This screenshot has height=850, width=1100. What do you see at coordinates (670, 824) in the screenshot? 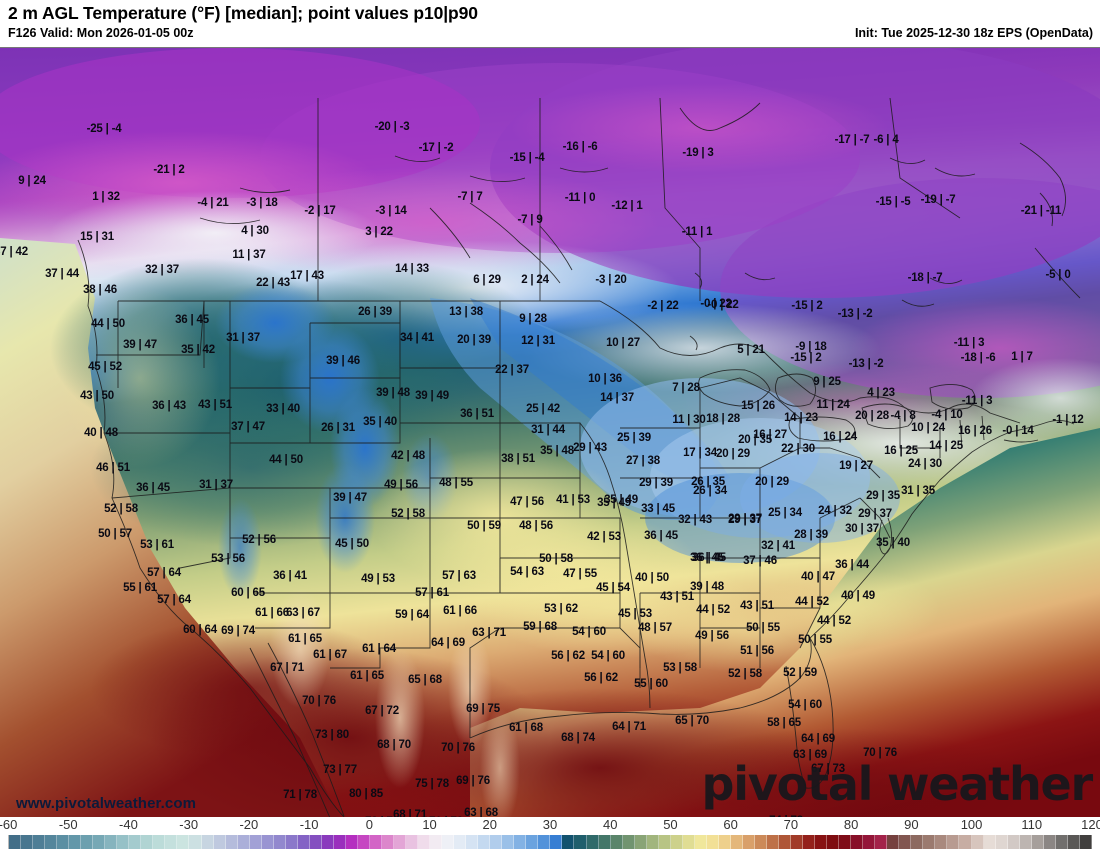
I see `colorbar-tick: 50` at bounding box center [670, 824].